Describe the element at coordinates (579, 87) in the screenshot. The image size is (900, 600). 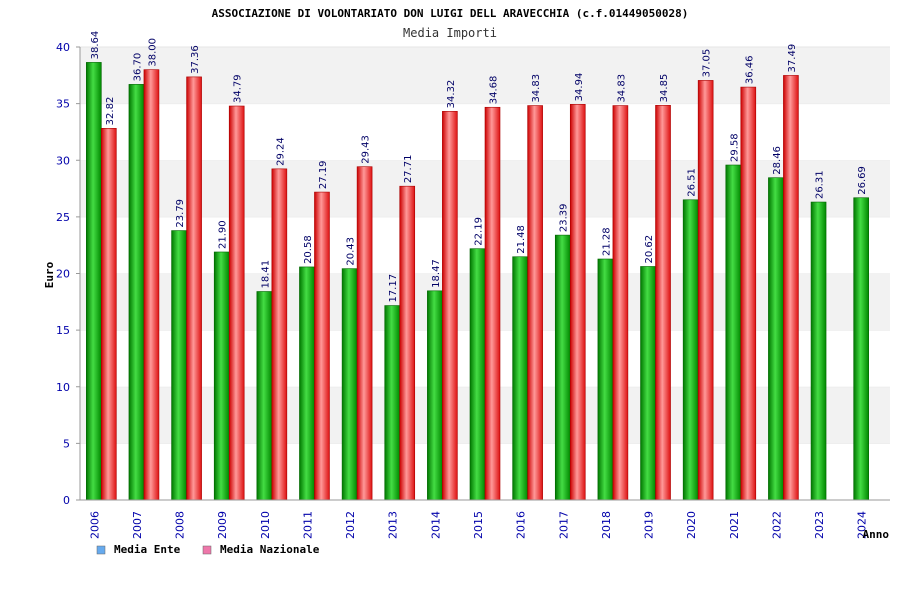
I see `data-label: 34.94` at that location.